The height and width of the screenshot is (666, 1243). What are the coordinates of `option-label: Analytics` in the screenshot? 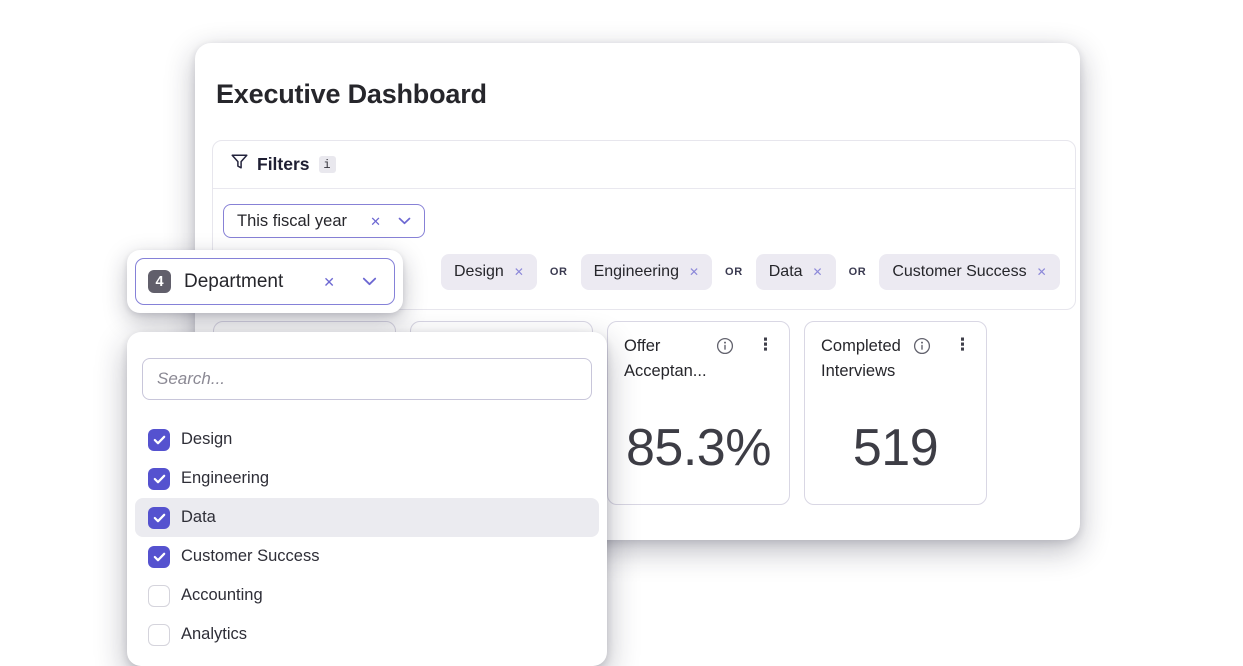 It's located at (214, 634).